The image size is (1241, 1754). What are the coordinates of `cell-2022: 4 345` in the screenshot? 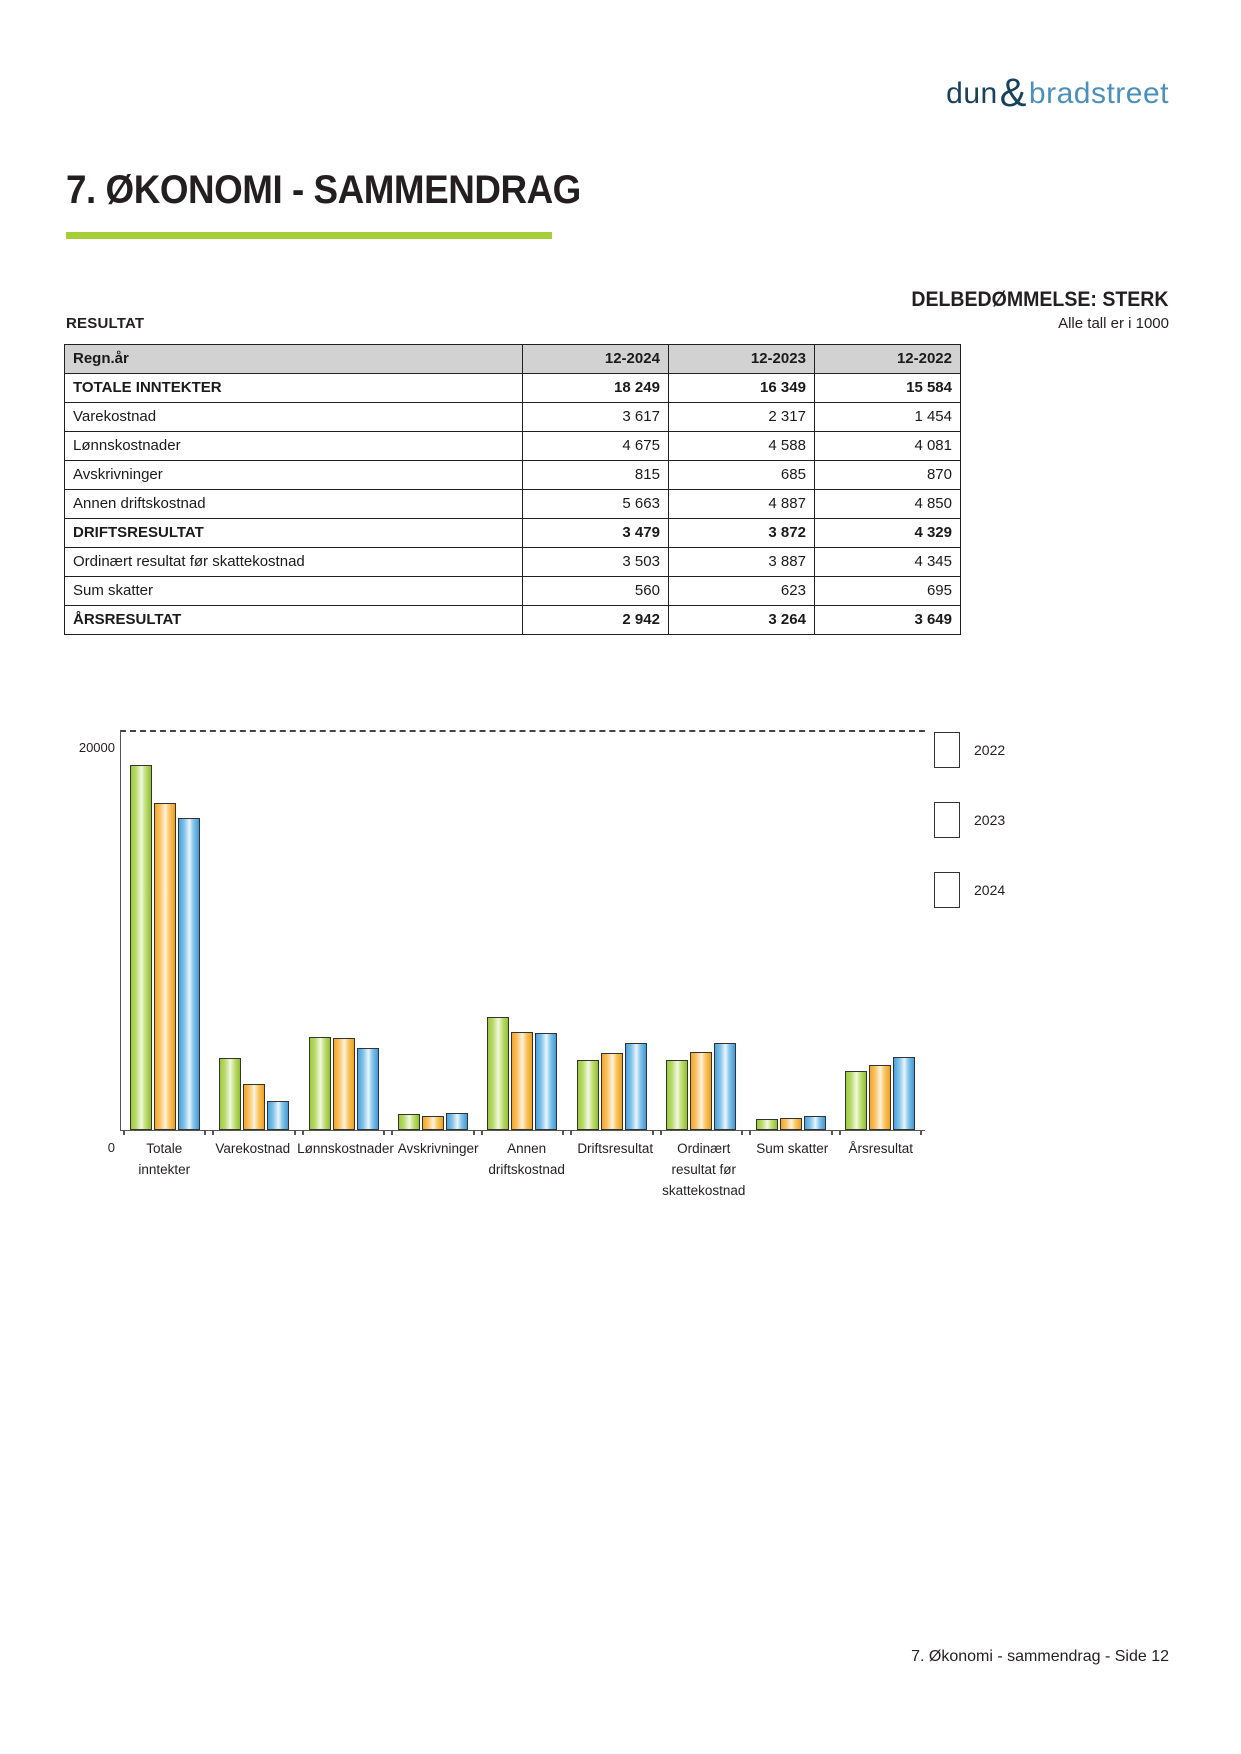 It's located at (887, 562).